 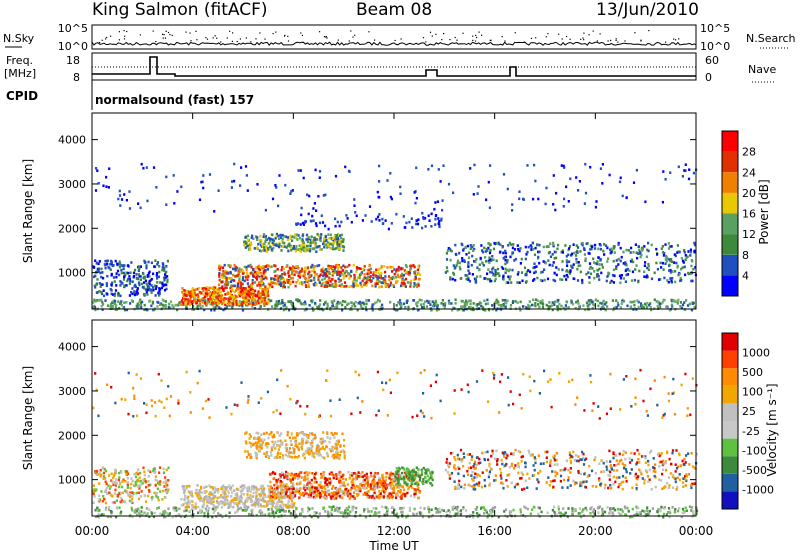 I want to click on noise-left-label: N.Sky, so click(x=19, y=38).